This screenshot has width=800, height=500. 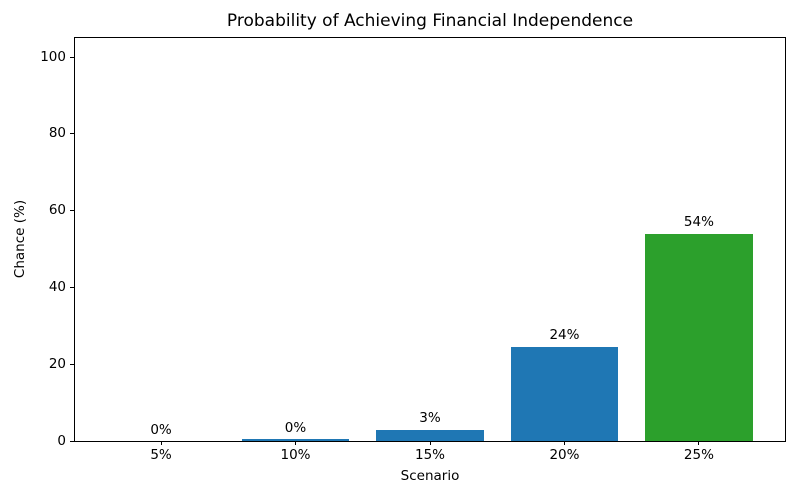 I want to click on x-tick-label: 15%, so click(x=430, y=455).